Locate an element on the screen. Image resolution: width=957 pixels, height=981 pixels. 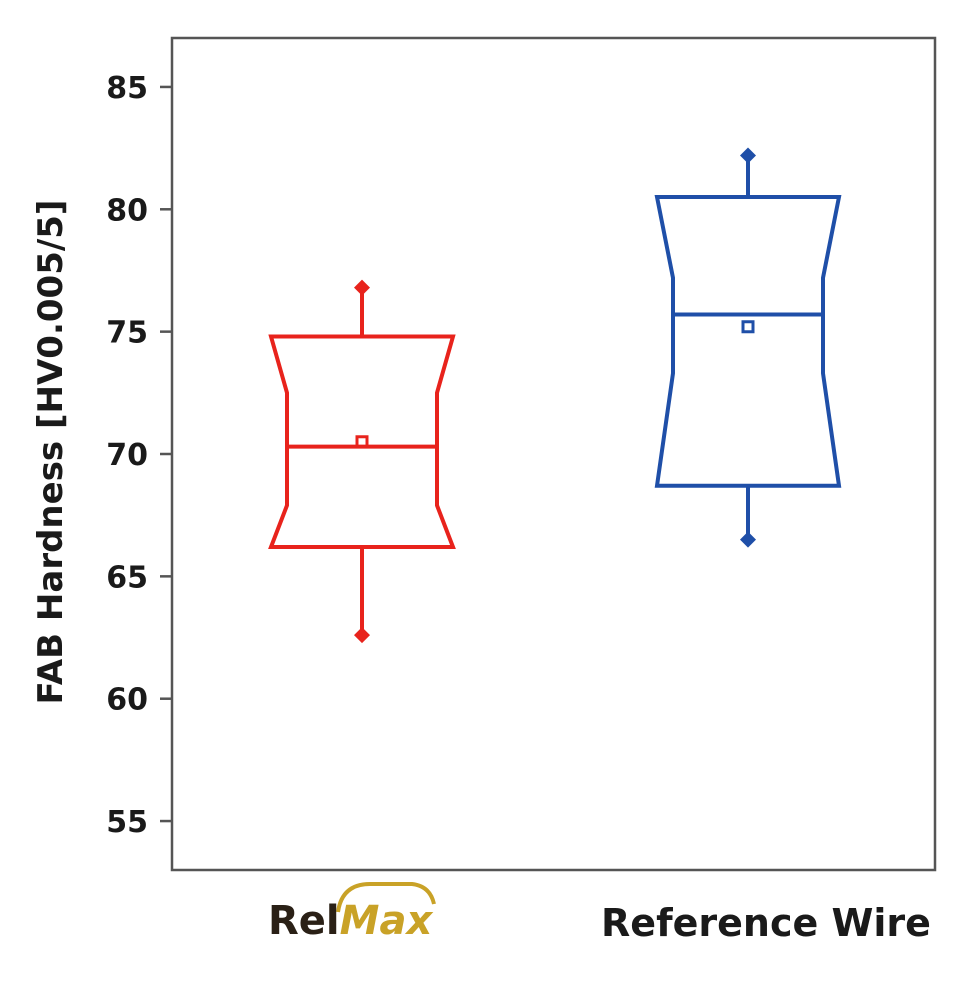
box-body-relmax is located at coordinates (362, 441).